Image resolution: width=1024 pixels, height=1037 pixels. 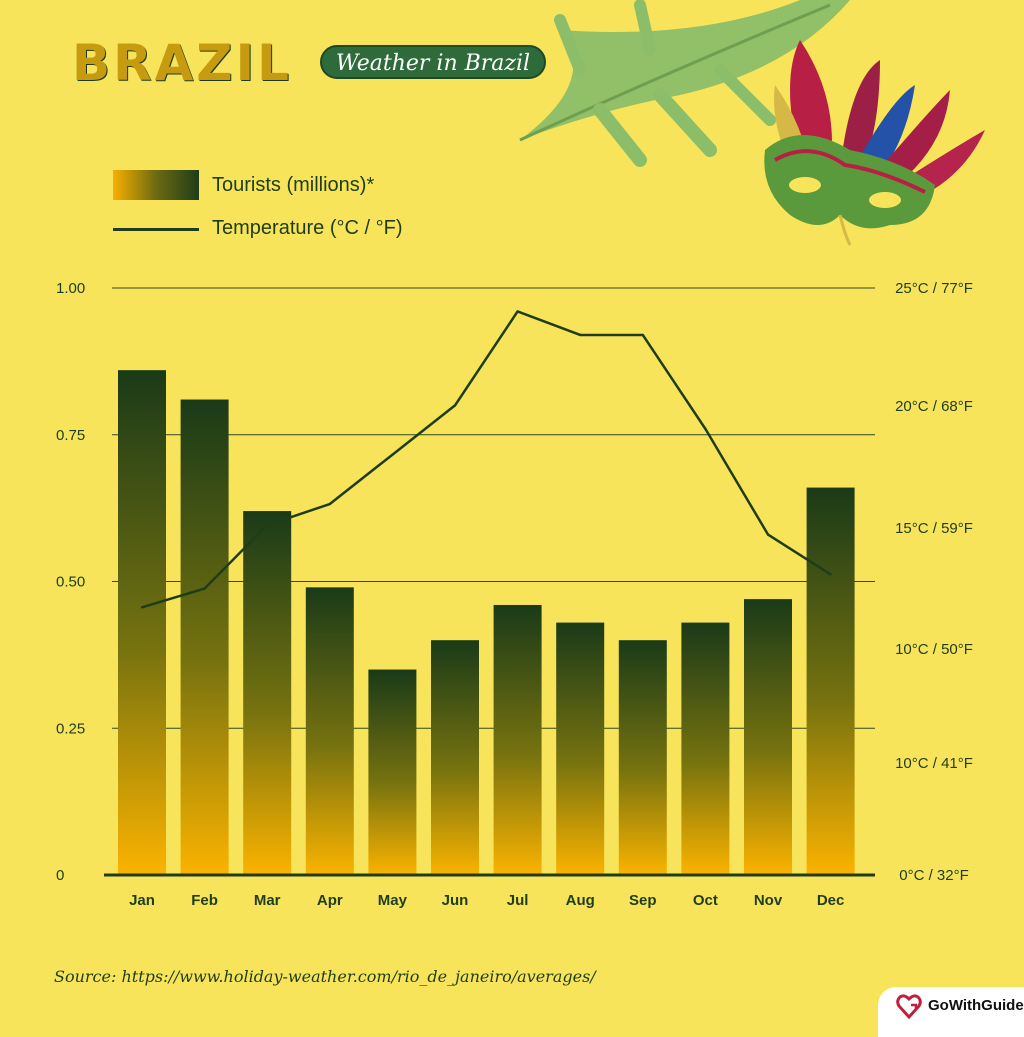 What do you see at coordinates (580, 748) in the screenshot?
I see `bar-aug` at bounding box center [580, 748].